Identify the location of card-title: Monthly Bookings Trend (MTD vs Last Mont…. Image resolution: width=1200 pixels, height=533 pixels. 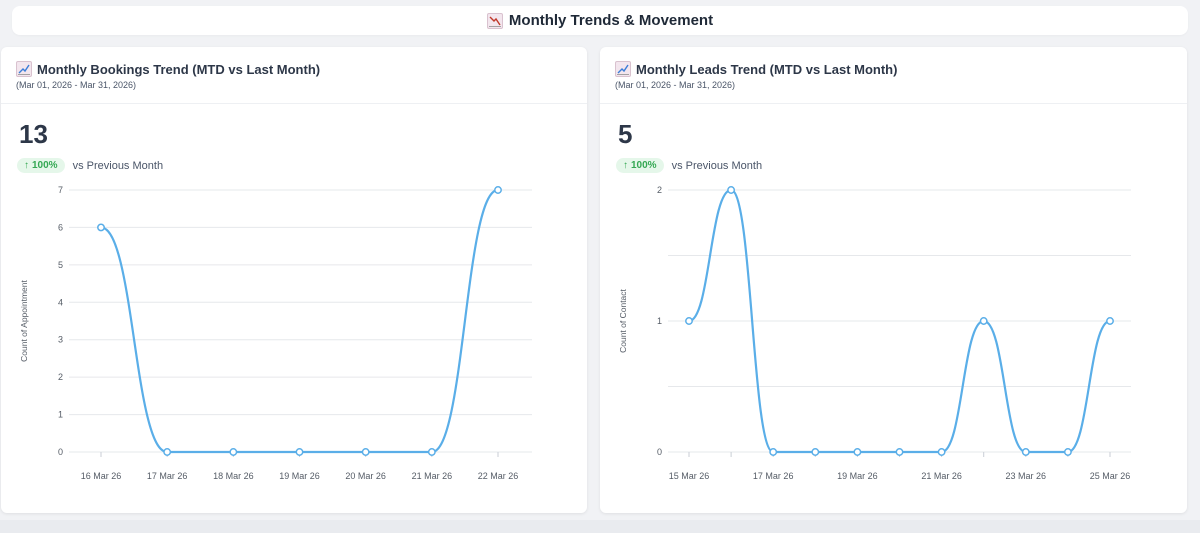
(179, 69).